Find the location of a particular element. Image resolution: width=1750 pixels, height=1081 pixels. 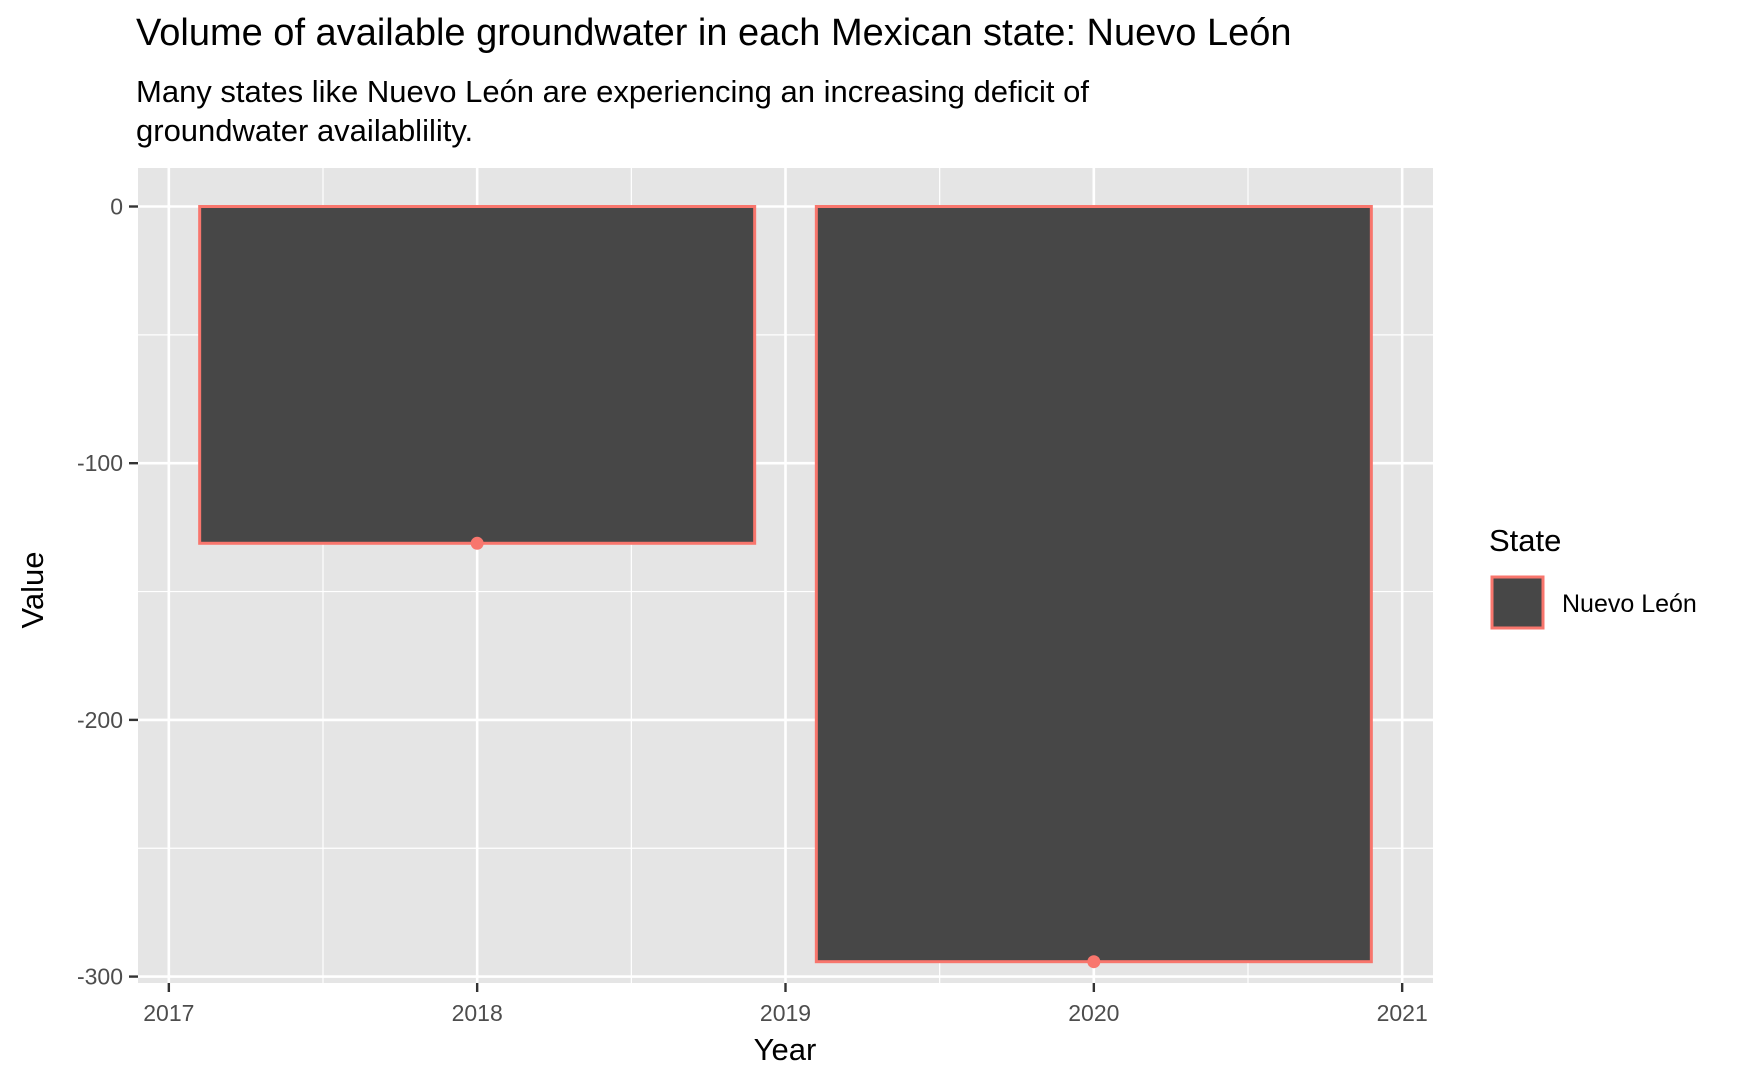

y-tick-label: -100 is located at coordinates (100, 463).